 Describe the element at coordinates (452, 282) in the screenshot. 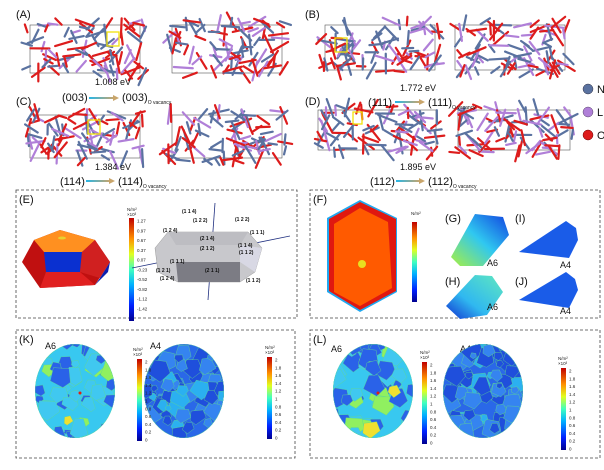

I see `panel-label-h: (H)` at that location.